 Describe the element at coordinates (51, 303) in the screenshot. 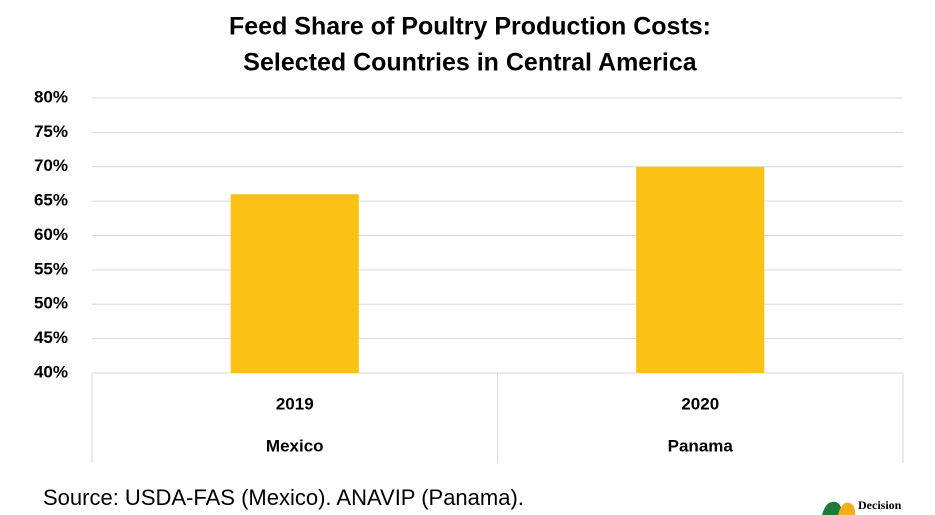

I see `y-tick-label: 50%` at that location.